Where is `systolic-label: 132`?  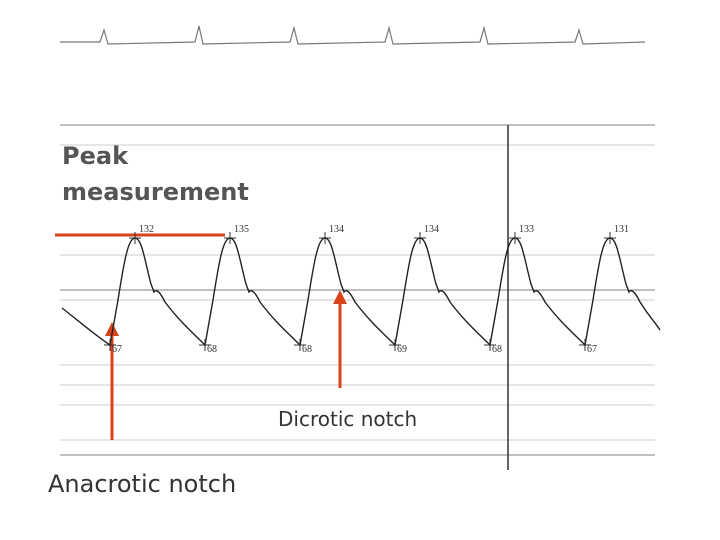 systolic-label: 132 is located at coordinates (146, 229).